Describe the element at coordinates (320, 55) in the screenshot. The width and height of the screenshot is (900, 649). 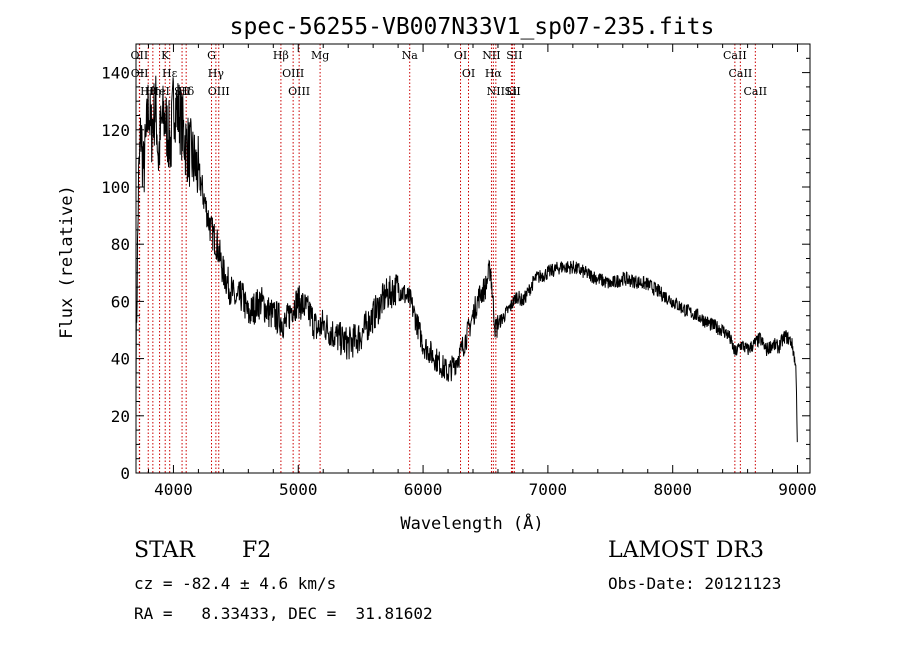
I see `line-label-15: Mg` at that location.